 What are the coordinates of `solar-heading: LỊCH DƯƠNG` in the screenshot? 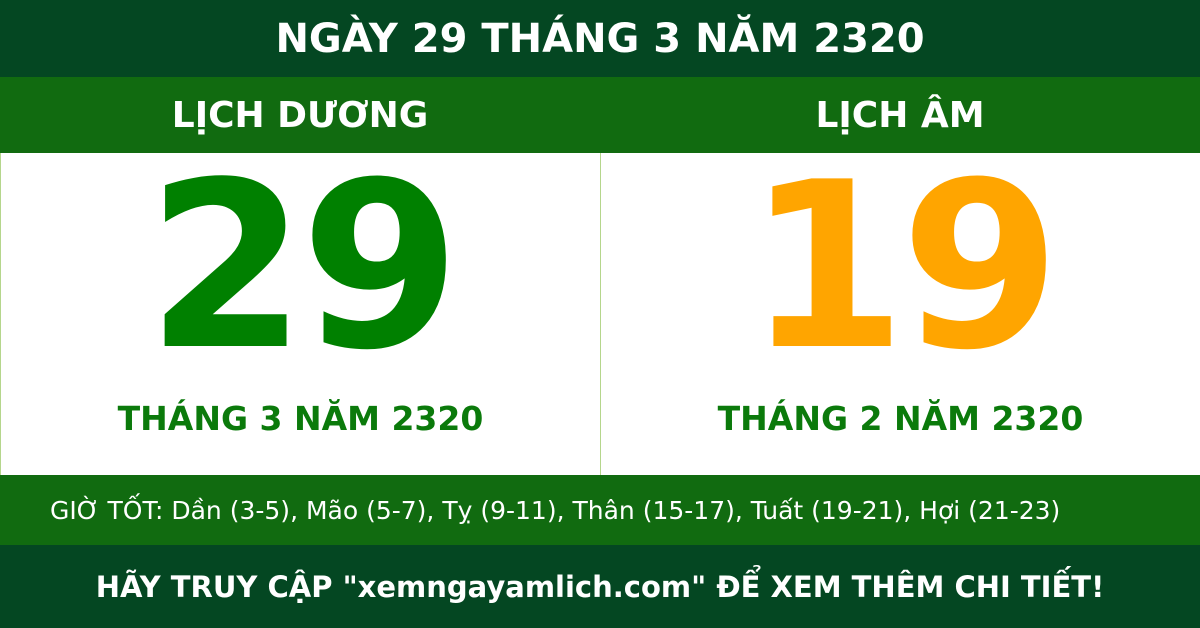 It's located at (300, 115).